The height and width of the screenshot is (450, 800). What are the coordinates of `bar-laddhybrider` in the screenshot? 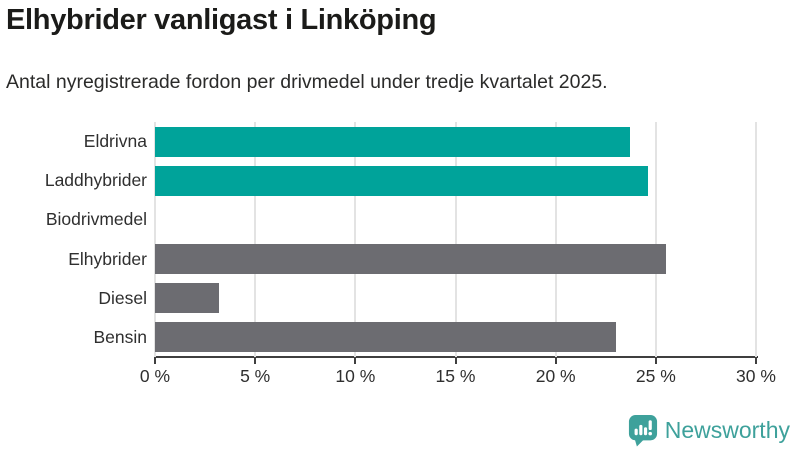 It's located at (401, 180).